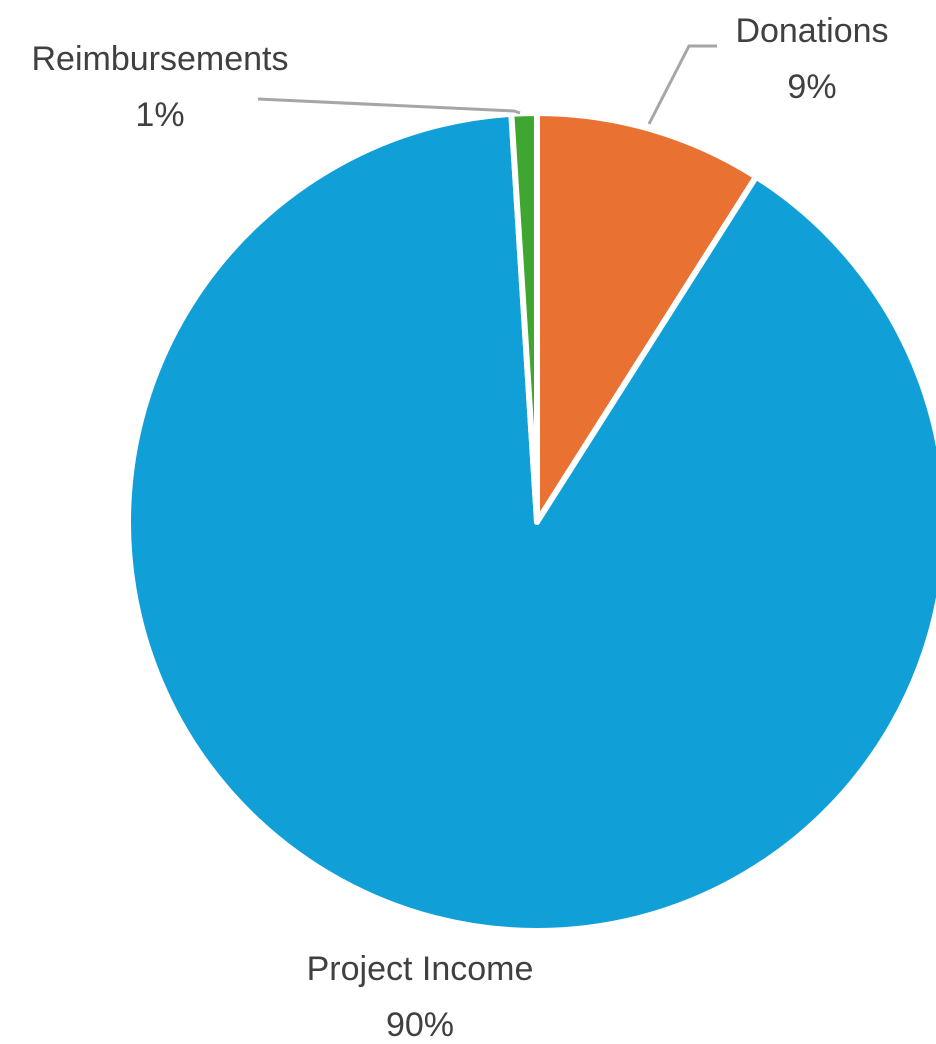 Image resolution: width=936 pixels, height=1044 pixels. Describe the element at coordinates (811, 31) in the screenshot. I see `data-label-name-donations: Donations` at that location.